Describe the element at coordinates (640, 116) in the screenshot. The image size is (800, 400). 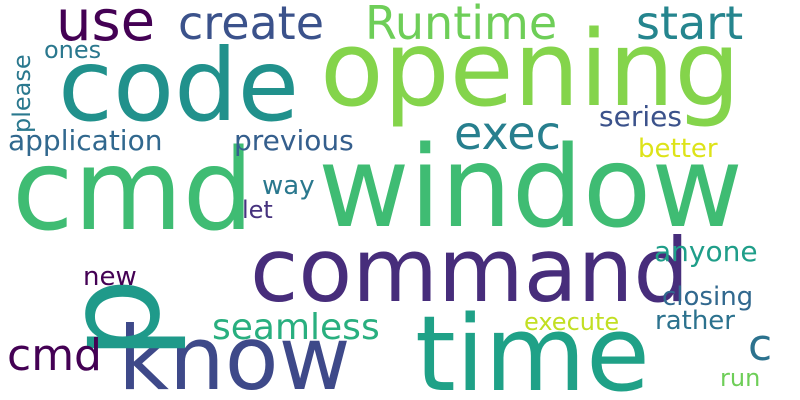
I see `word-series: series` at that location.